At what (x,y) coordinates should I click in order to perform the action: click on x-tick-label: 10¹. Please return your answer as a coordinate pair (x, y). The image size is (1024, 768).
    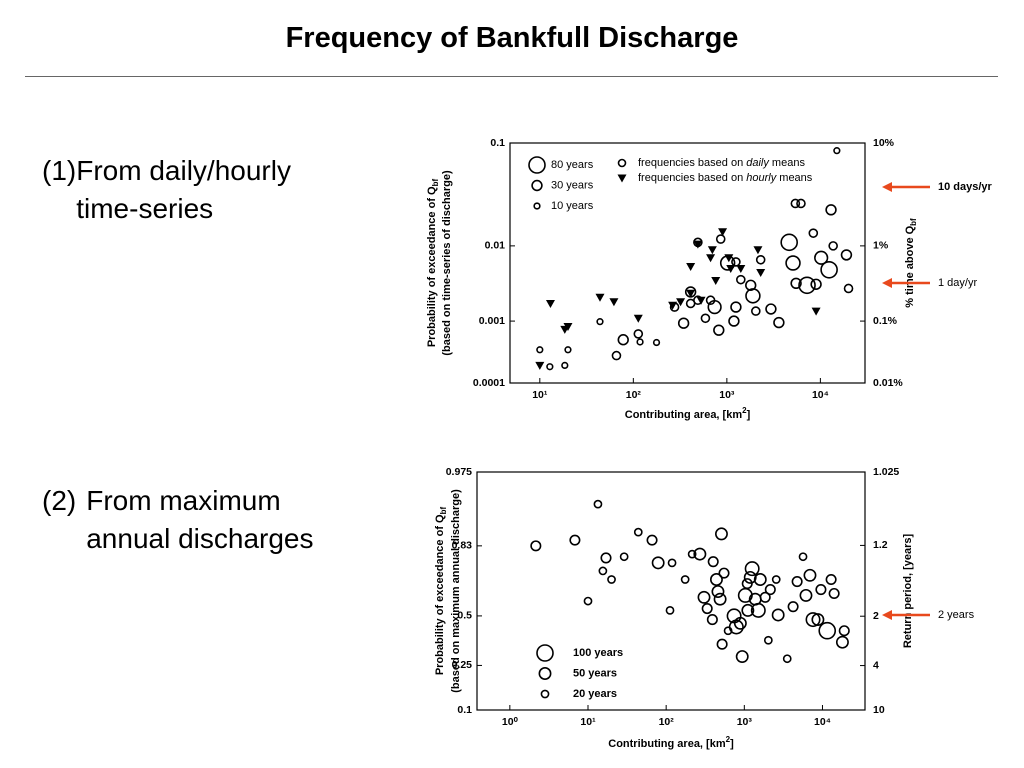
    Looking at the image, I should click on (540, 395).